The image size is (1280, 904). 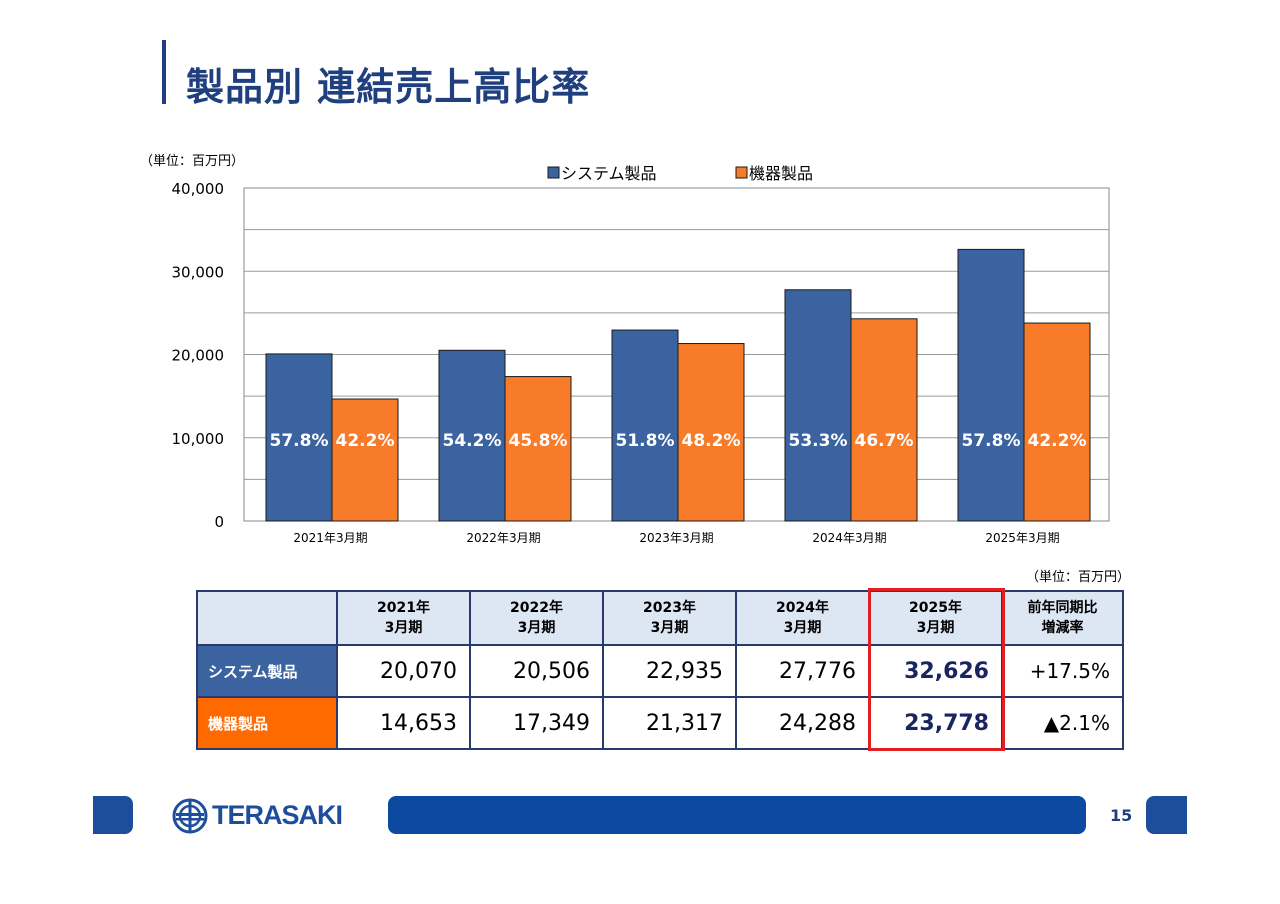 I want to click on y-tick-label: 30,000, so click(x=198, y=272).